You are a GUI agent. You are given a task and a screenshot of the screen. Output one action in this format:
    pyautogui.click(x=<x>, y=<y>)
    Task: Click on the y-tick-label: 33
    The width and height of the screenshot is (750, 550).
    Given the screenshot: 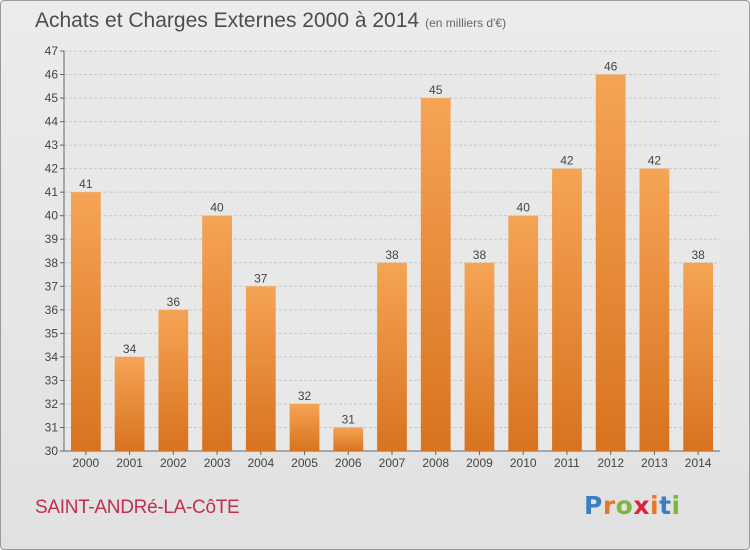 What is the action you would take?
    pyautogui.click(x=52, y=380)
    